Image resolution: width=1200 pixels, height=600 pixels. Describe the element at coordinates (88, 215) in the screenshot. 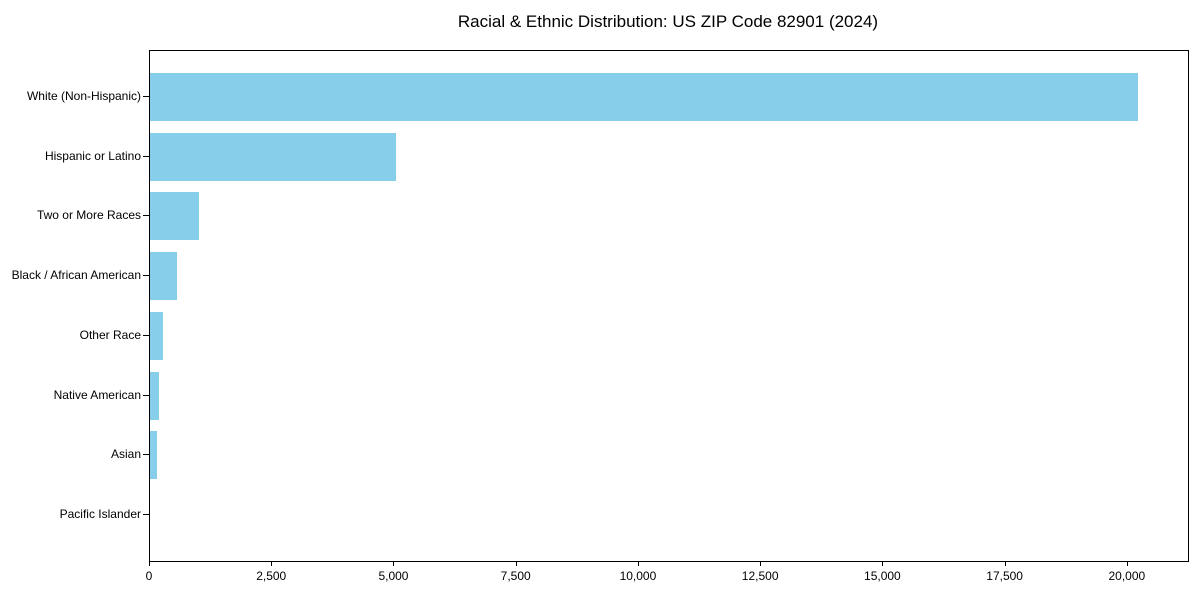

I see `y-label-two-or-more-races: Two or More Races` at that location.